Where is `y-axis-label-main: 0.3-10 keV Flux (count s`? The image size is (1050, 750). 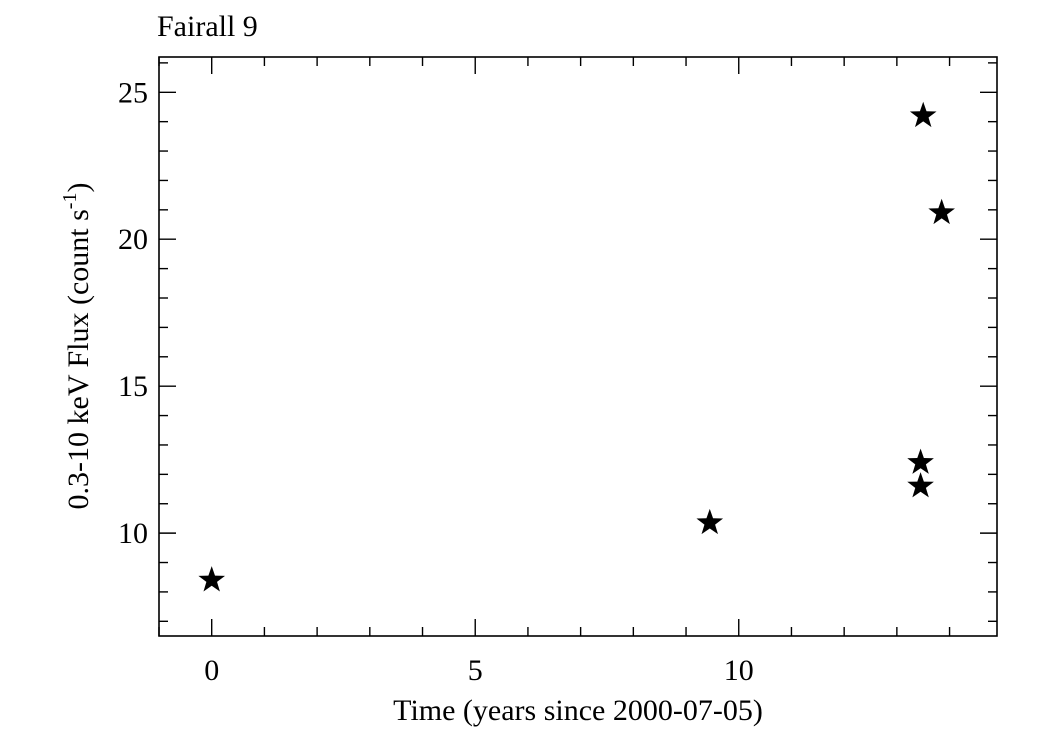 y-axis-label-main: 0.3-10 keV Flux (count s is located at coordinates (78, 359).